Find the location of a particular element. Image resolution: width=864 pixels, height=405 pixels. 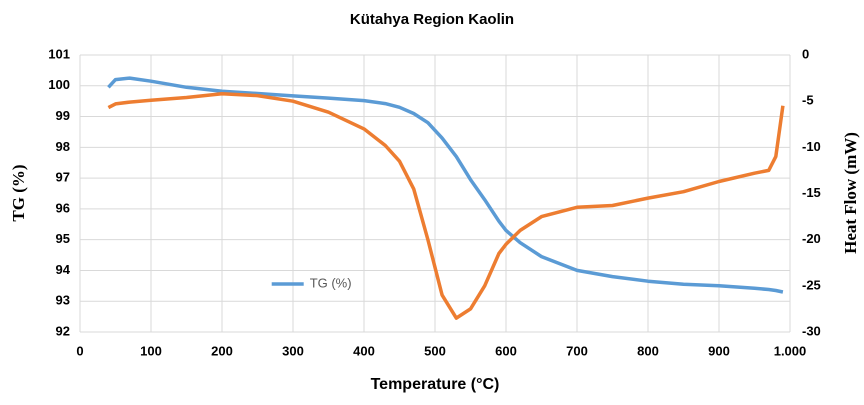

y2-tick-label: -30 is located at coordinates (811, 330).